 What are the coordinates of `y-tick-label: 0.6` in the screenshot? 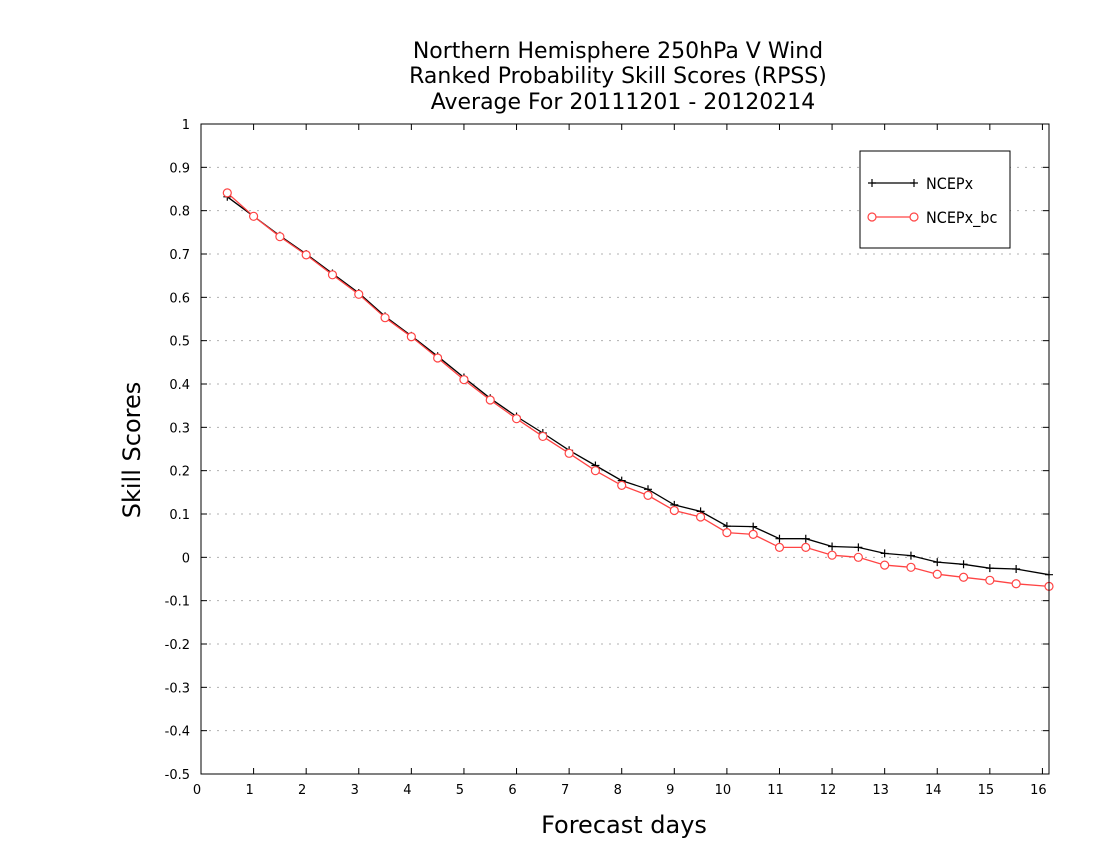 It's located at (179, 298).